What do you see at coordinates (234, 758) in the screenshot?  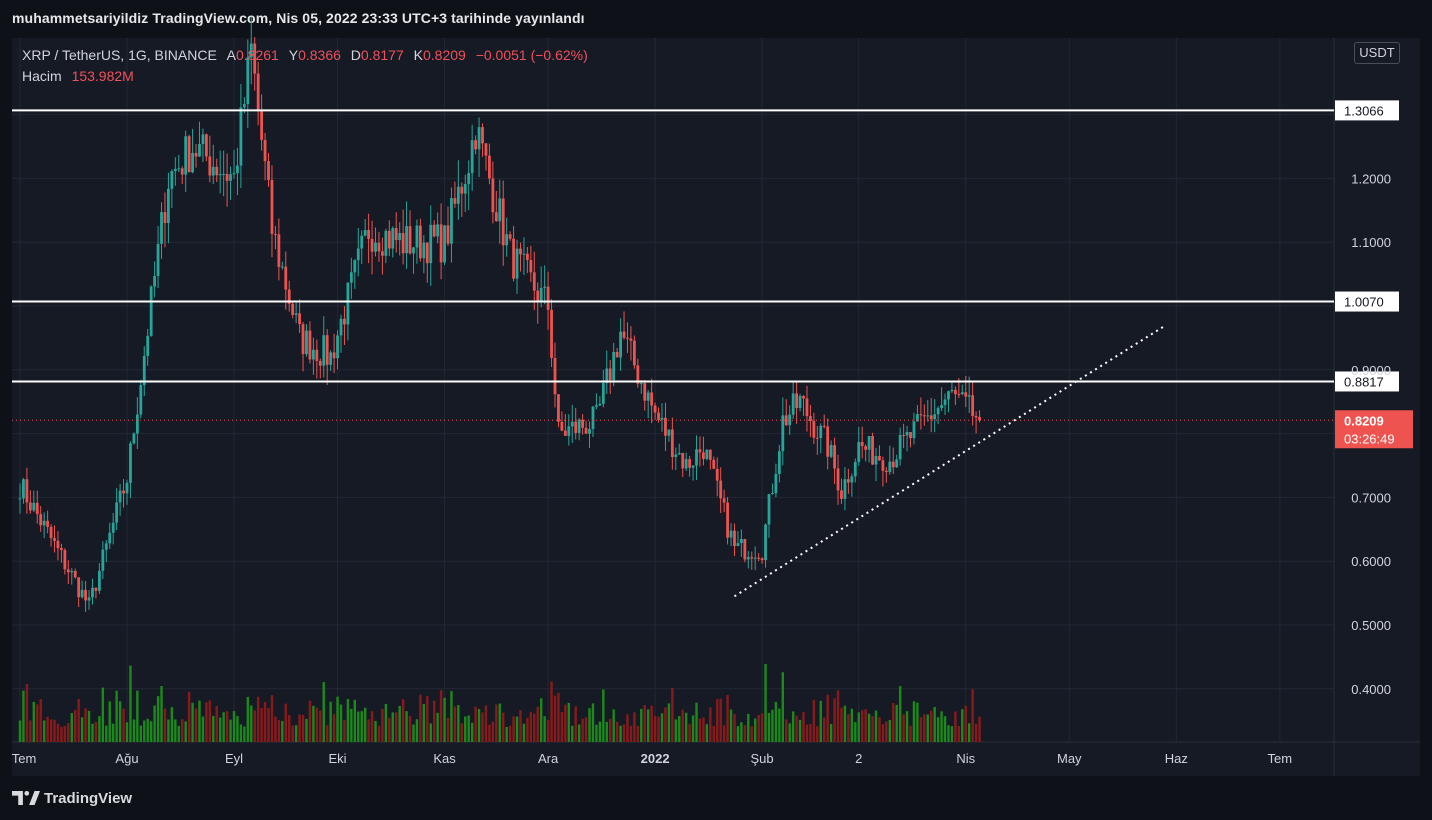 I see `x-tick-label: Eyl` at bounding box center [234, 758].